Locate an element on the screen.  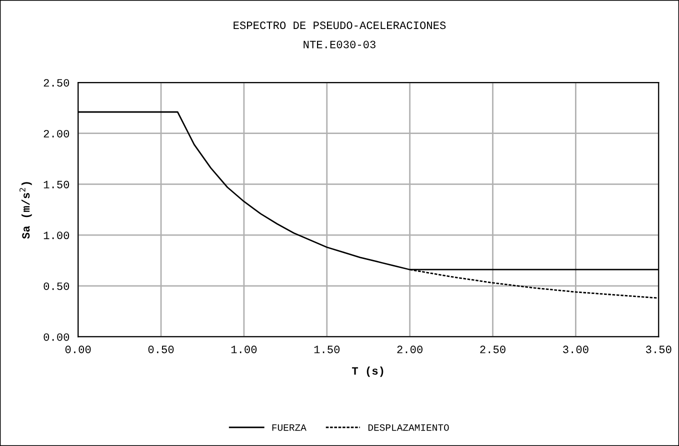
x-tick-label: 2.00 is located at coordinates (409, 350).